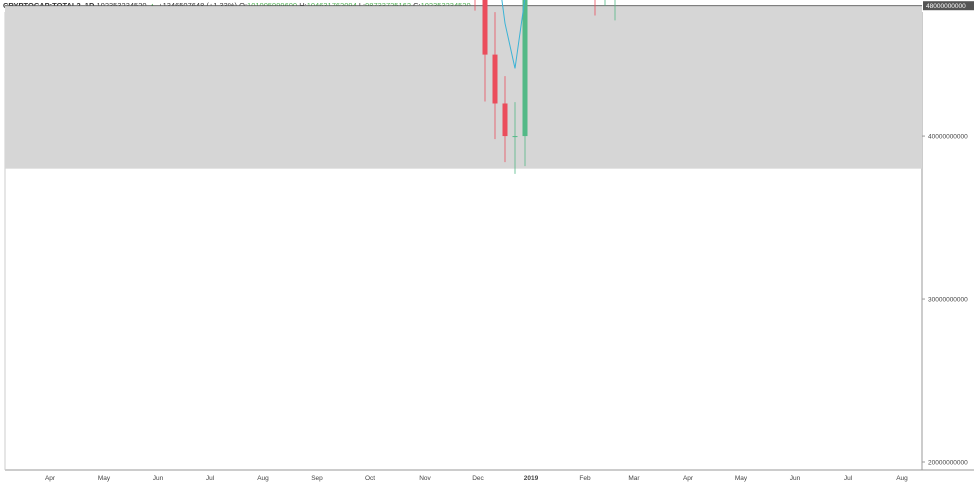  Describe the element at coordinates (634, 478) in the screenshot. I see `x-tick-label: Mar` at that location.